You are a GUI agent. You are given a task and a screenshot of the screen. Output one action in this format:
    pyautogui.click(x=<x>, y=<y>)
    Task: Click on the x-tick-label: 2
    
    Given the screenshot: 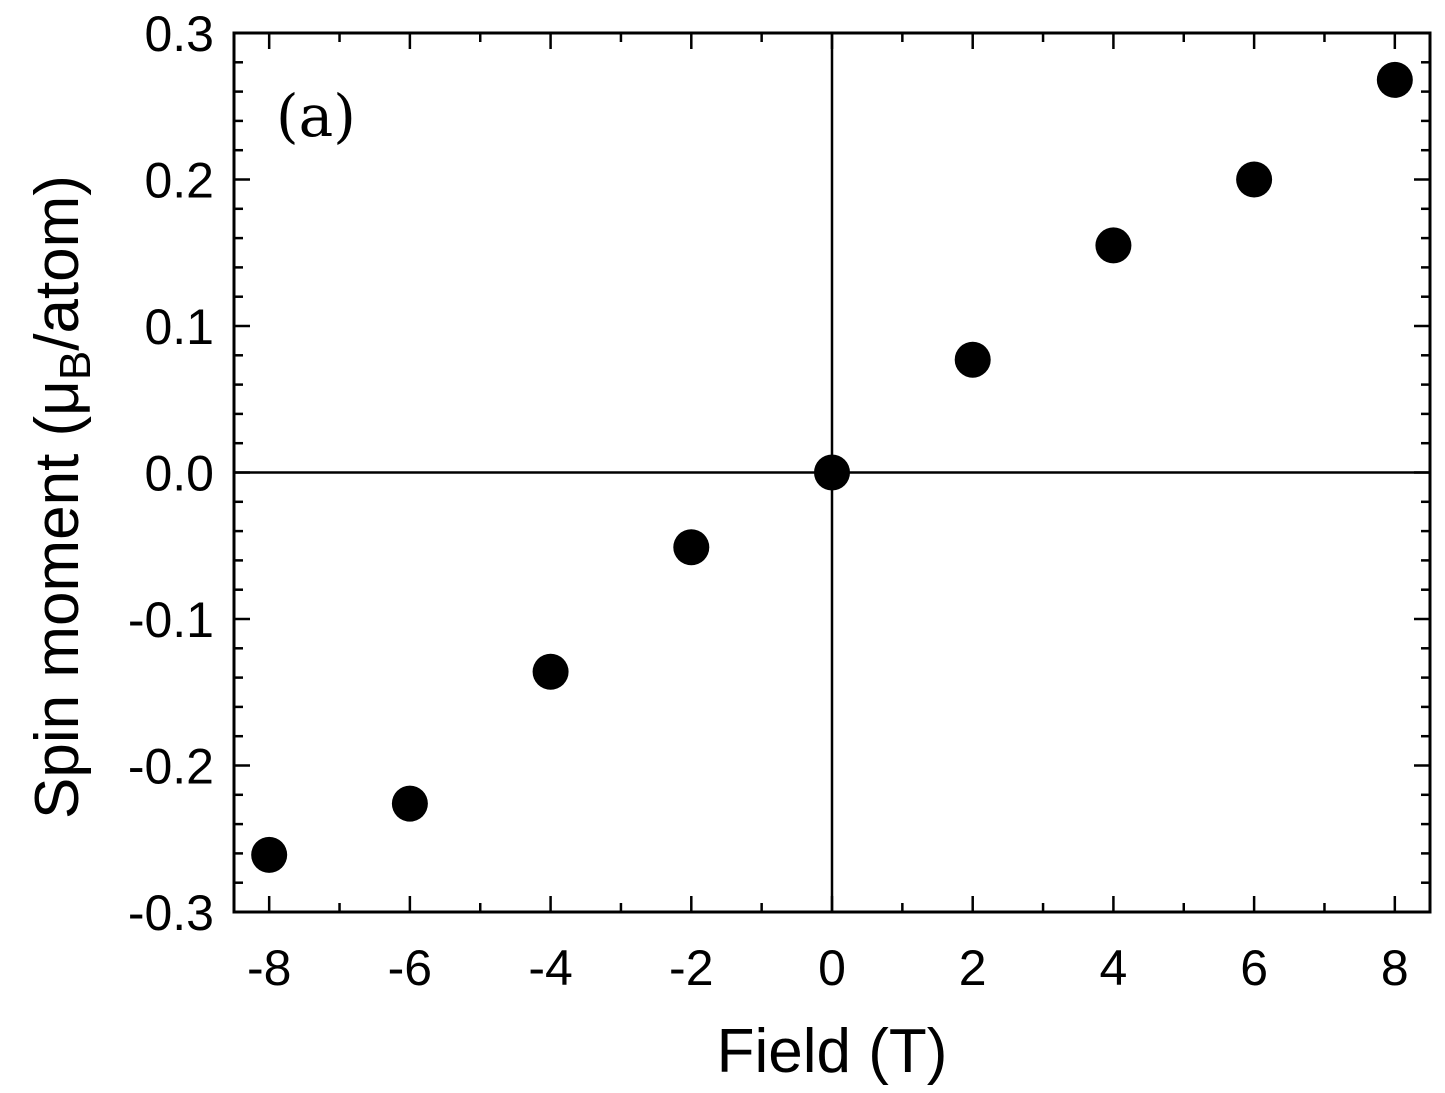 What is the action you would take?
    pyautogui.click(x=973, y=968)
    